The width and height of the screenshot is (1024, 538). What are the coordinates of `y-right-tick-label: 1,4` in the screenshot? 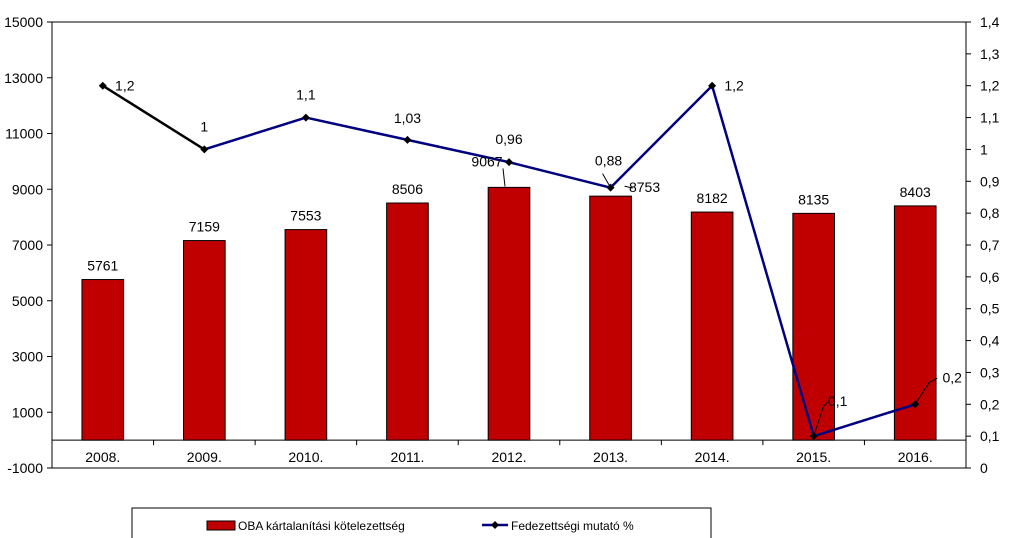 It's located at (990, 22).